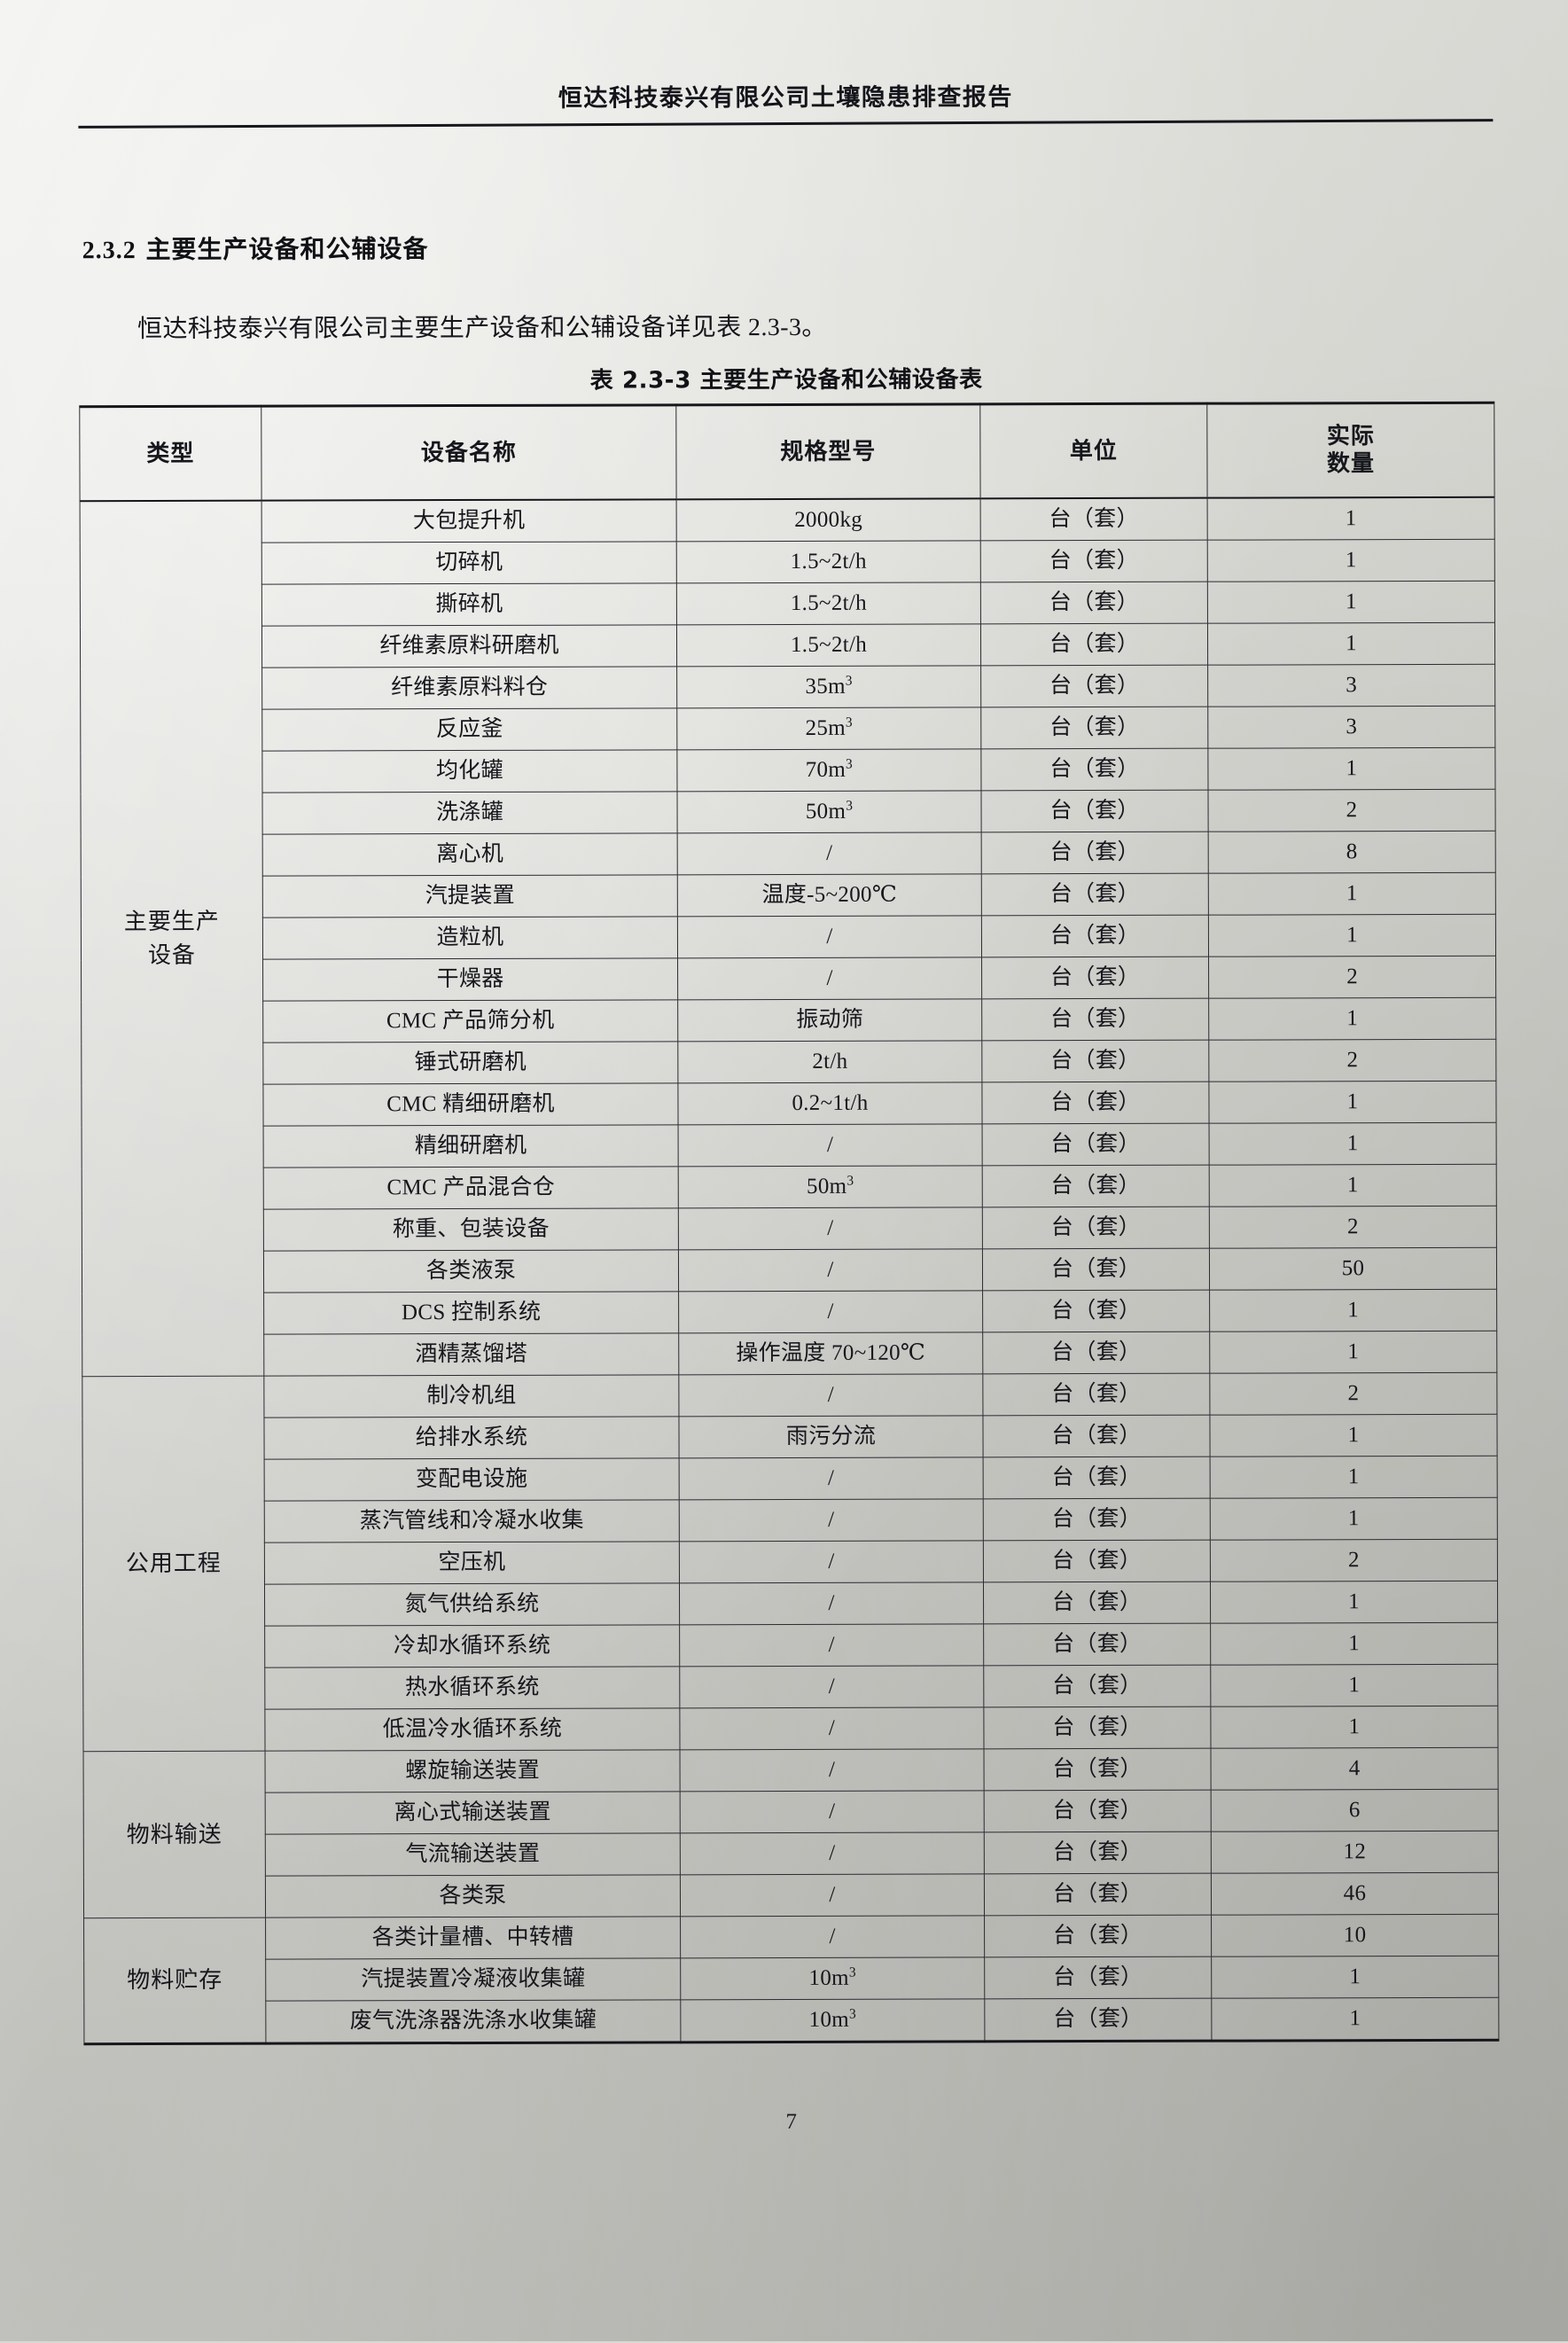 The image size is (1568, 2343). I want to click on equipment-name-cell: 汽提装置冷凝液收集罐, so click(473, 1979).